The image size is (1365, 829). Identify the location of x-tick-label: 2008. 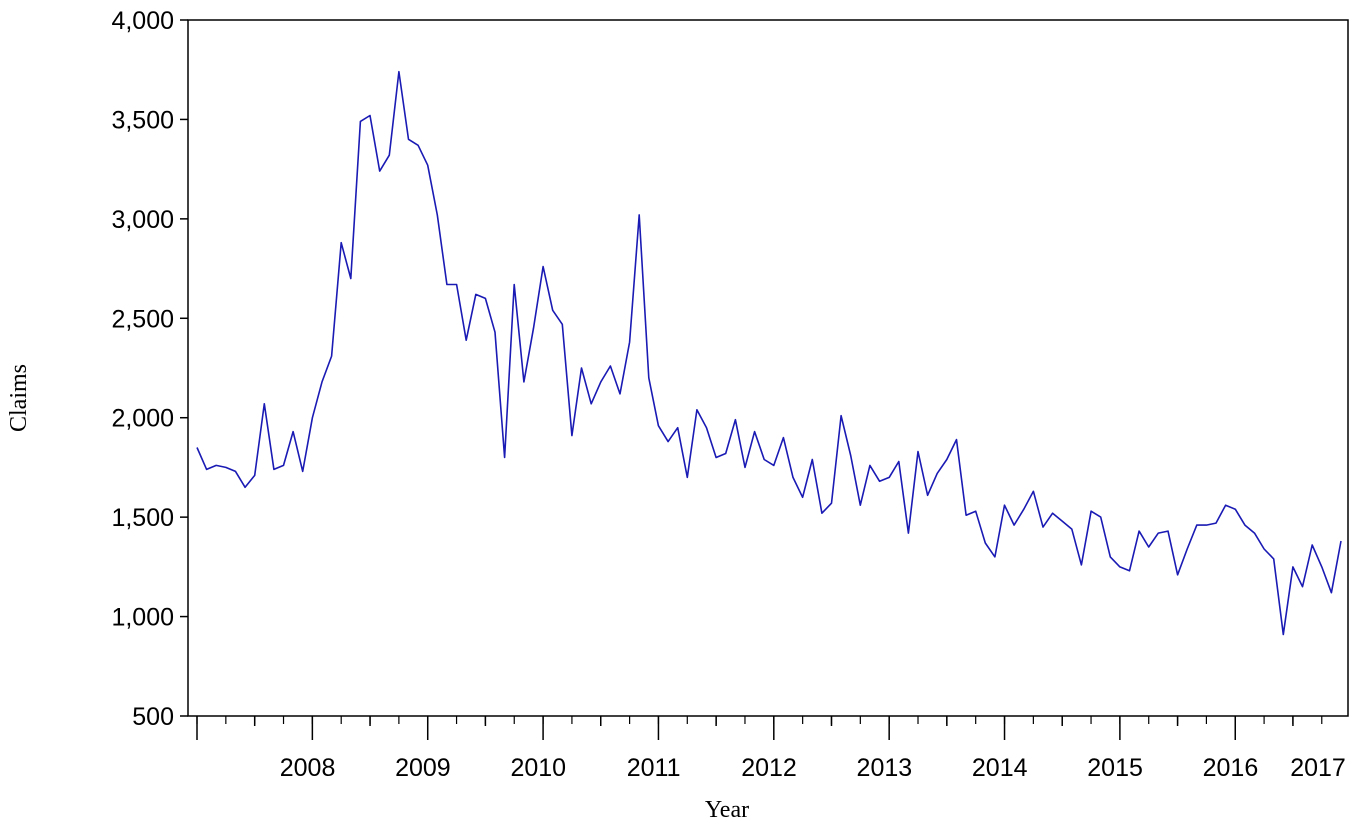
(308, 768).